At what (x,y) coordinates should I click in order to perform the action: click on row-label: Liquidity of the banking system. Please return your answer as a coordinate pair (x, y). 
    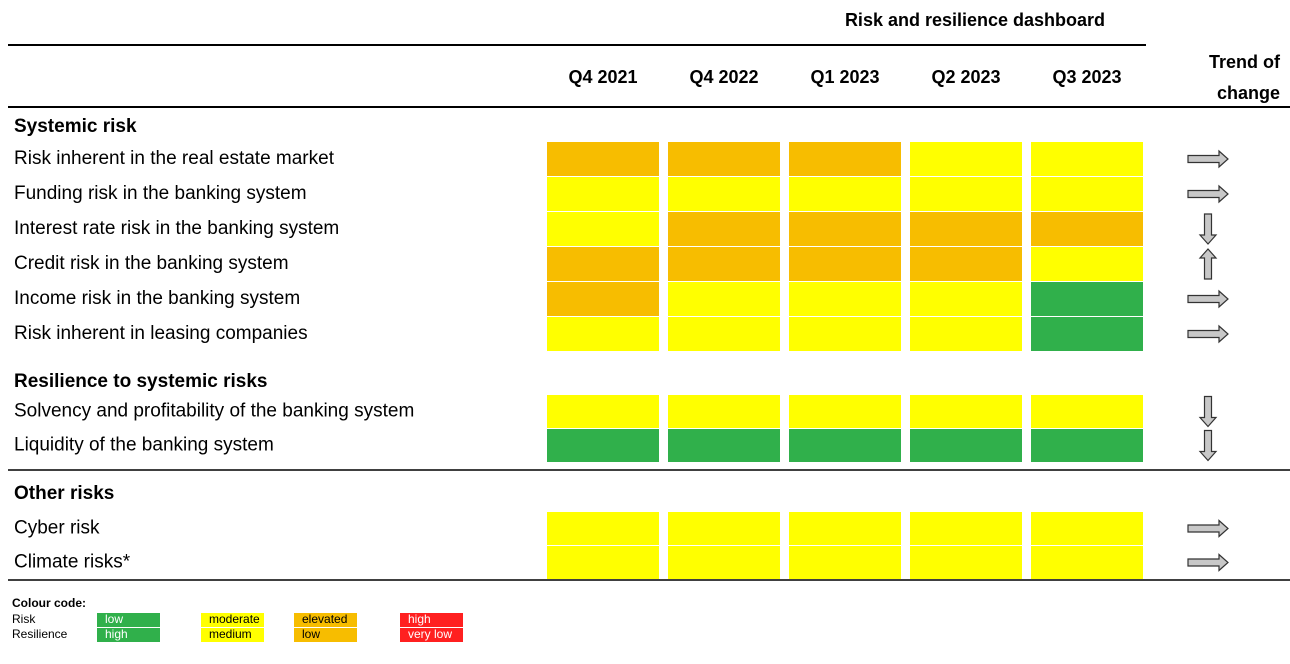
    Looking at the image, I should click on (144, 445).